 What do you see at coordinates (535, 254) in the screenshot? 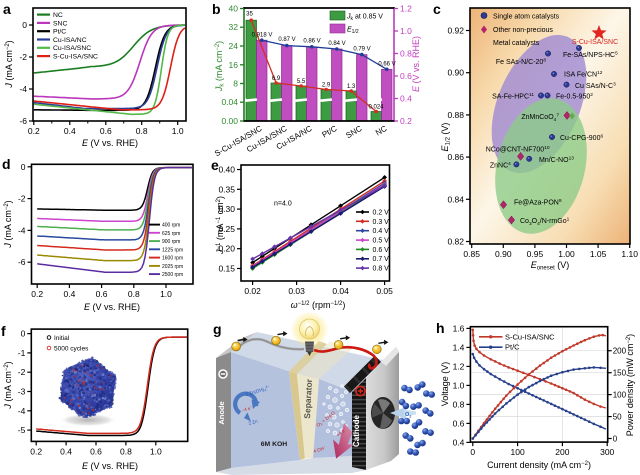
I see `svg-text: 0.95` at bounding box center [535, 254].